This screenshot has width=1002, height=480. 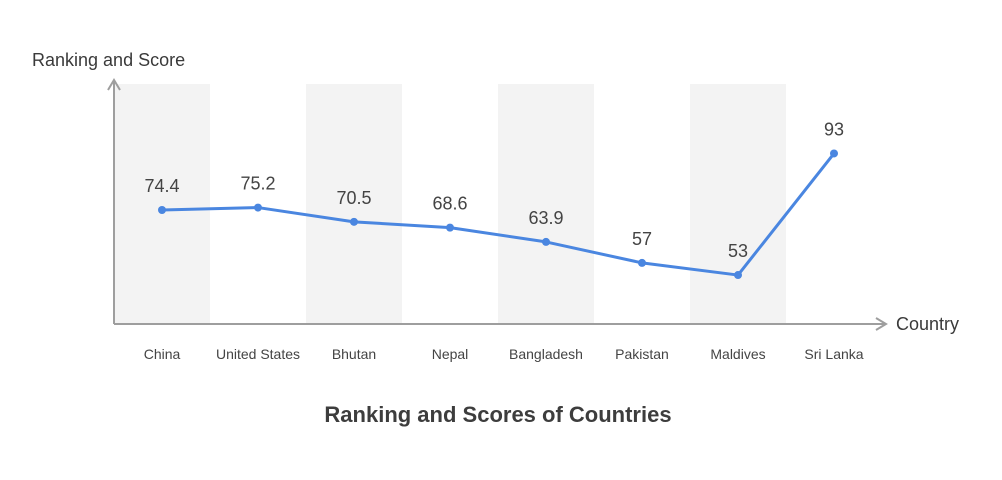 I want to click on data-label: 63.9, so click(x=545, y=218).